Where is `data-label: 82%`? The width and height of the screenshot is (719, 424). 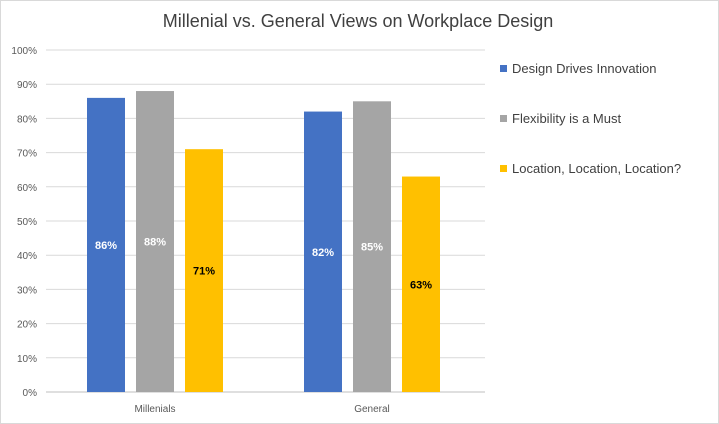 data-label: 82% is located at coordinates (323, 253).